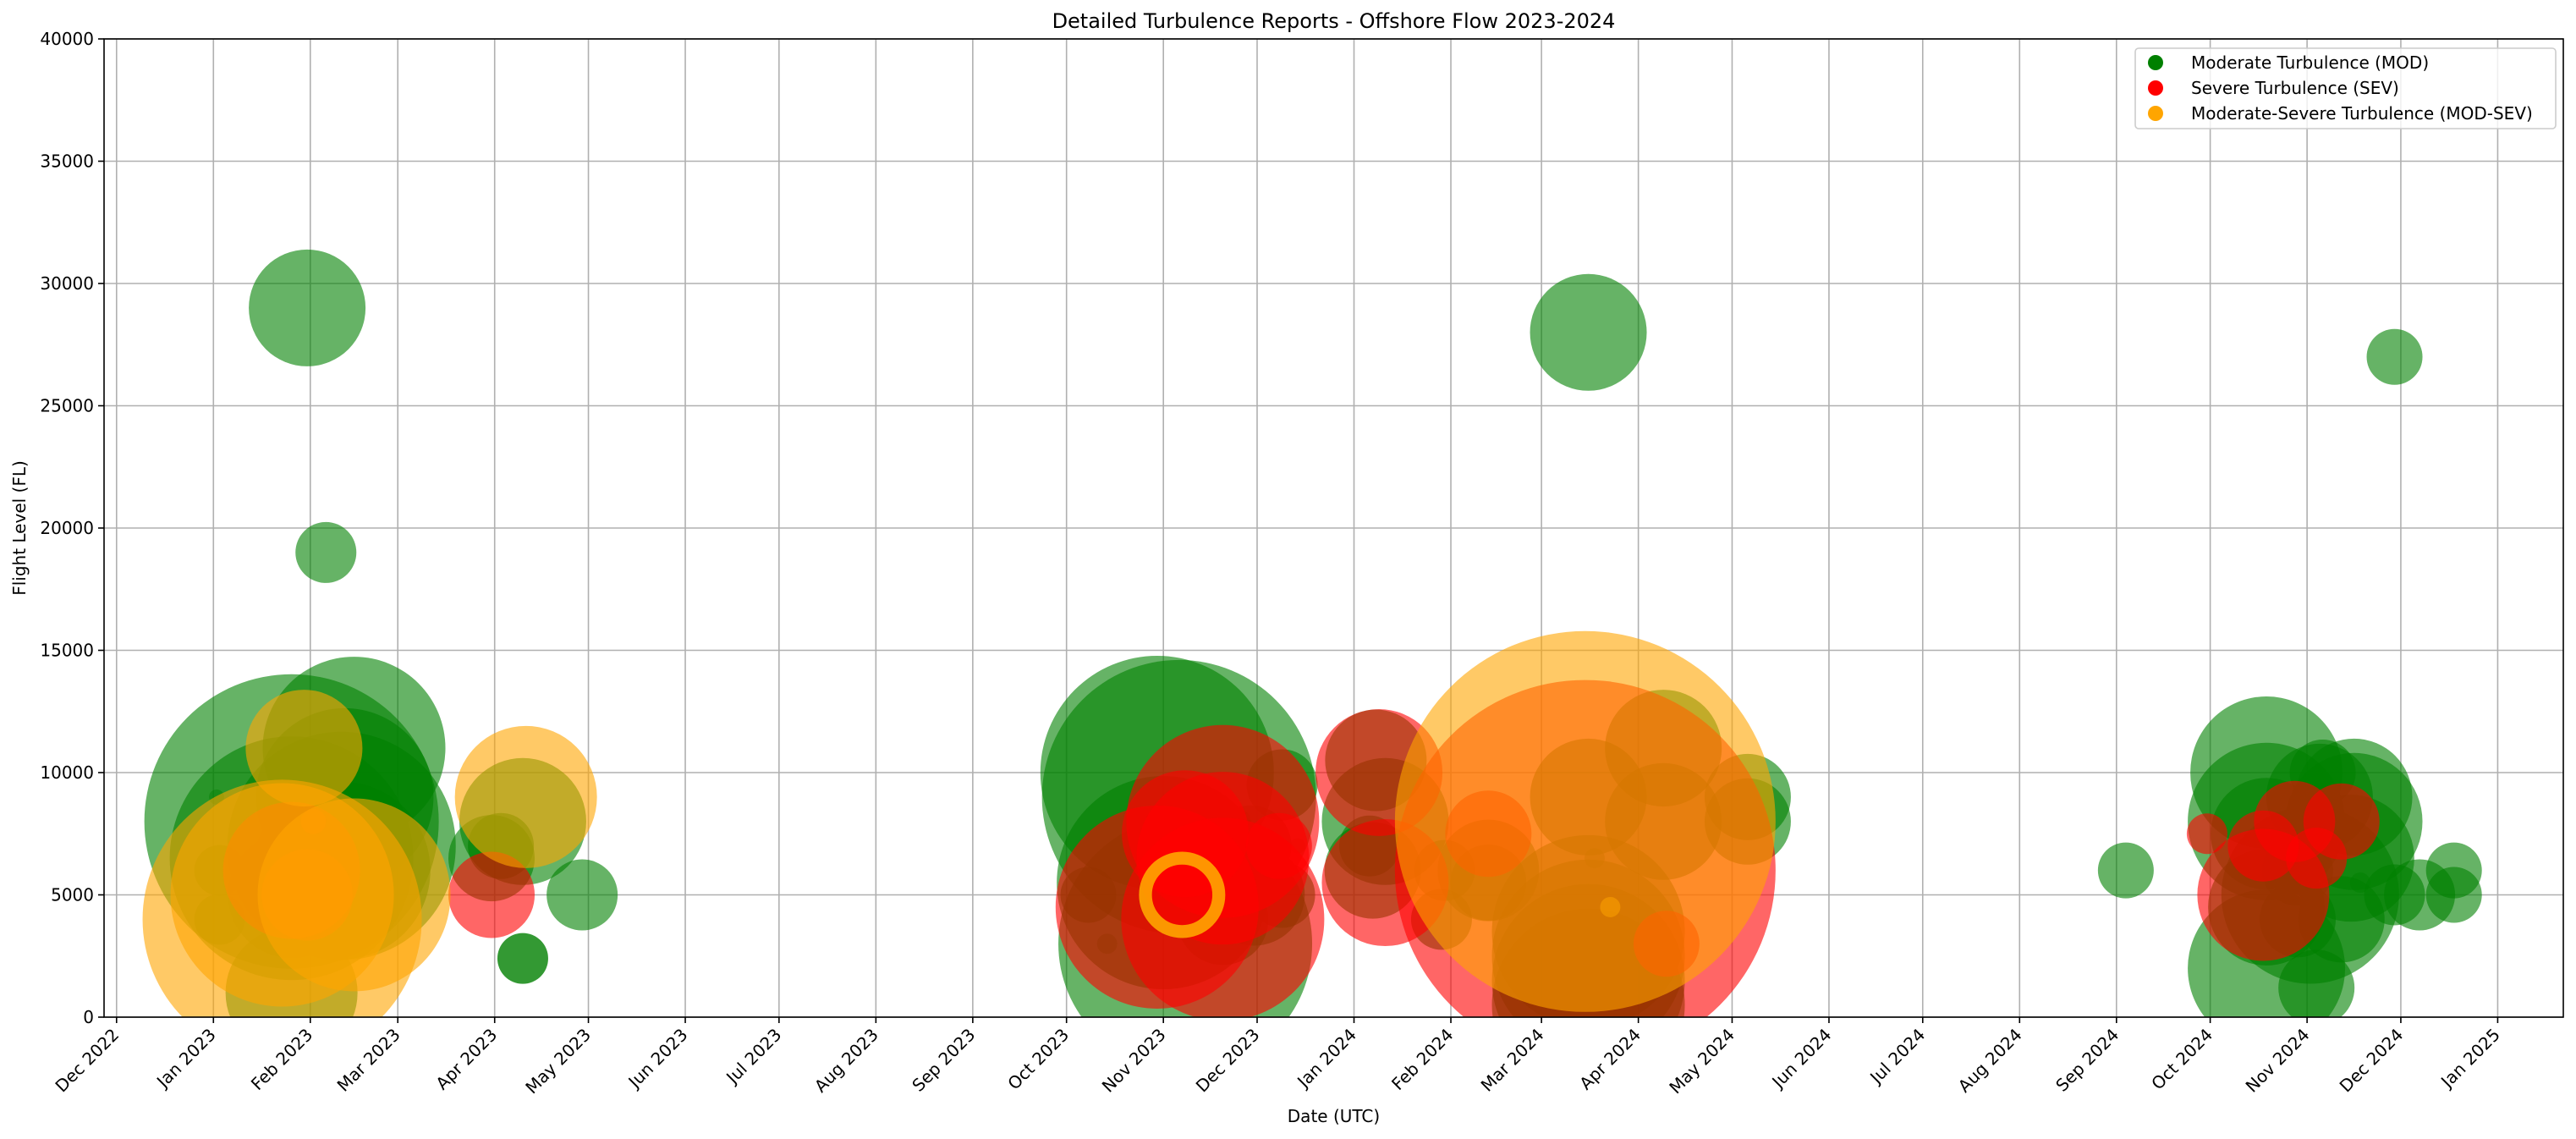 Image resolution: width=2576 pixels, height=1139 pixels. What do you see at coordinates (67, 39) in the screenshot?
I see `y-tick-label: 40000` at bounding box center [67, 39].